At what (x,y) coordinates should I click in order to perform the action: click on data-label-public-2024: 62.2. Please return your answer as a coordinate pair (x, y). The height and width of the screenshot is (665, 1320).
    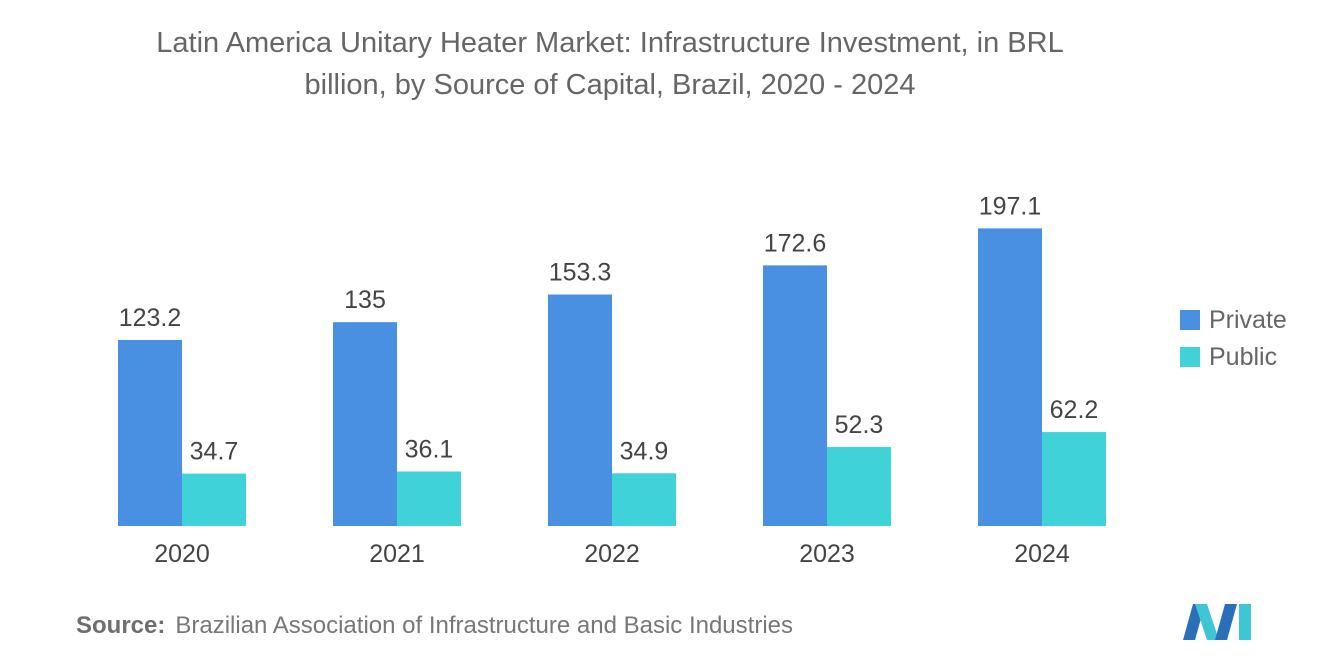
    Looking at the image, I should click on (1074, 410).